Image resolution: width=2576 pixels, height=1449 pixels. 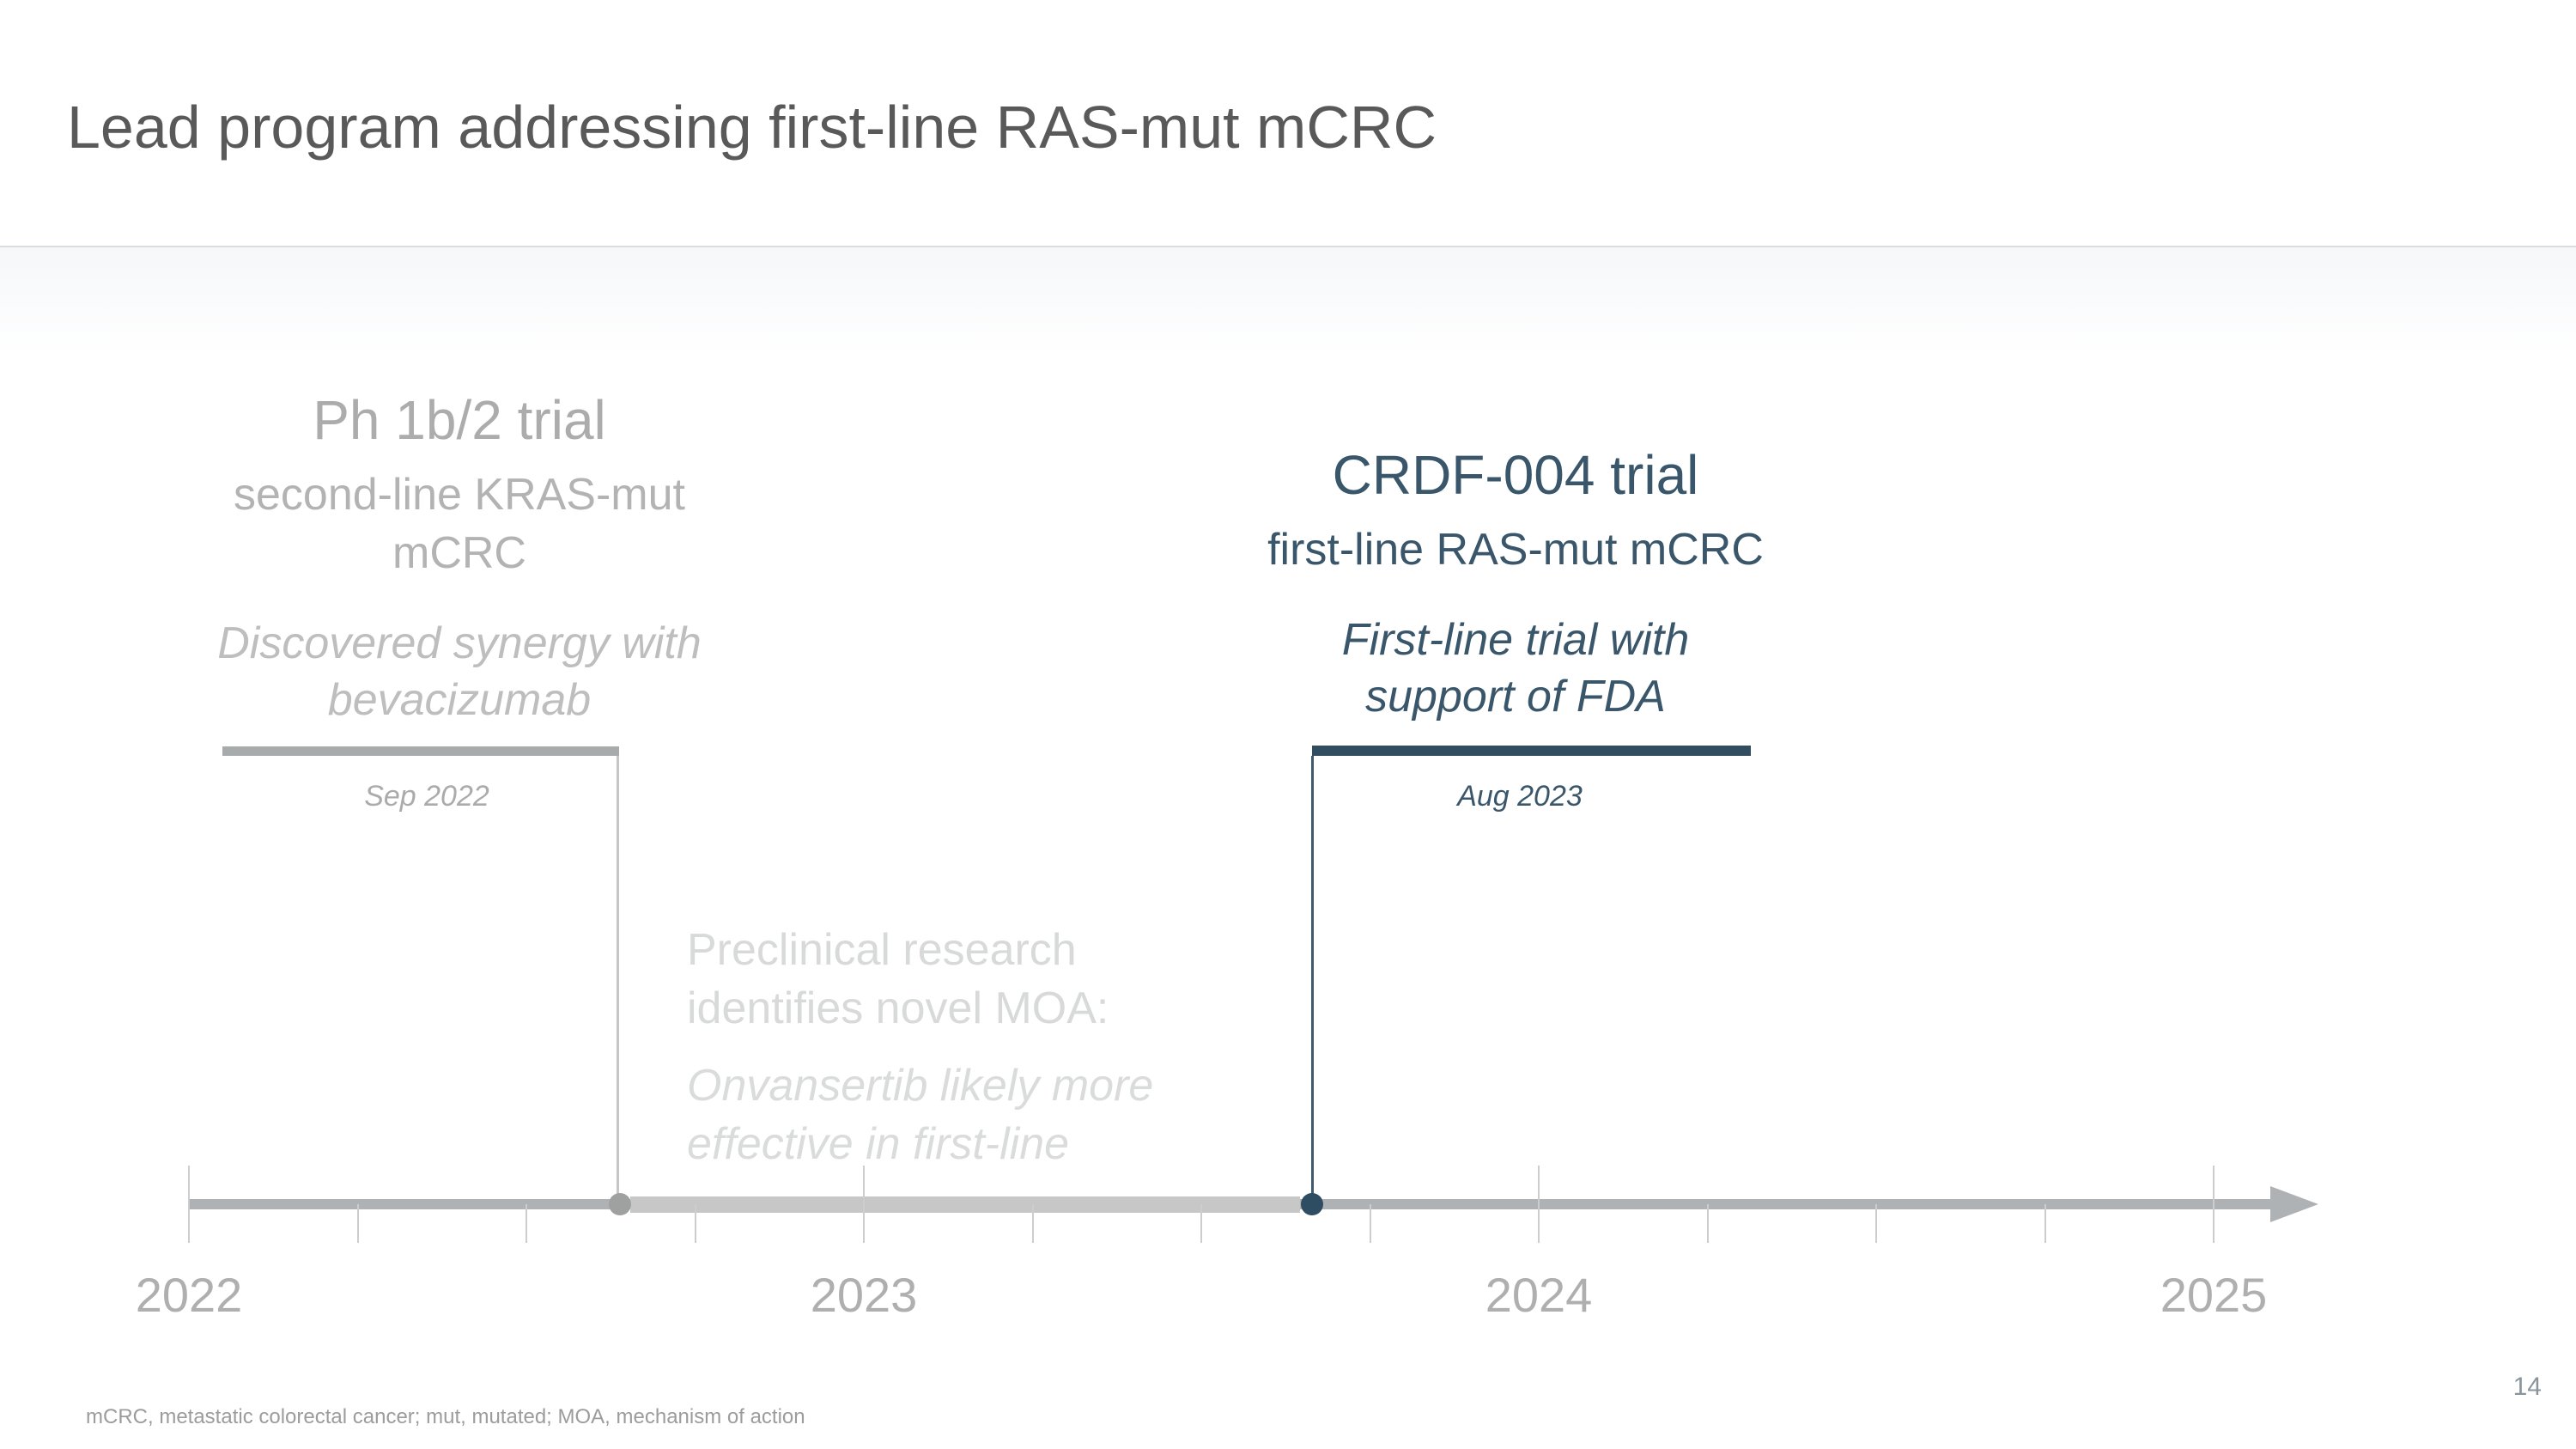 I want to click on preclinical-line1: Preclinical research, so click(x=882, y=950).